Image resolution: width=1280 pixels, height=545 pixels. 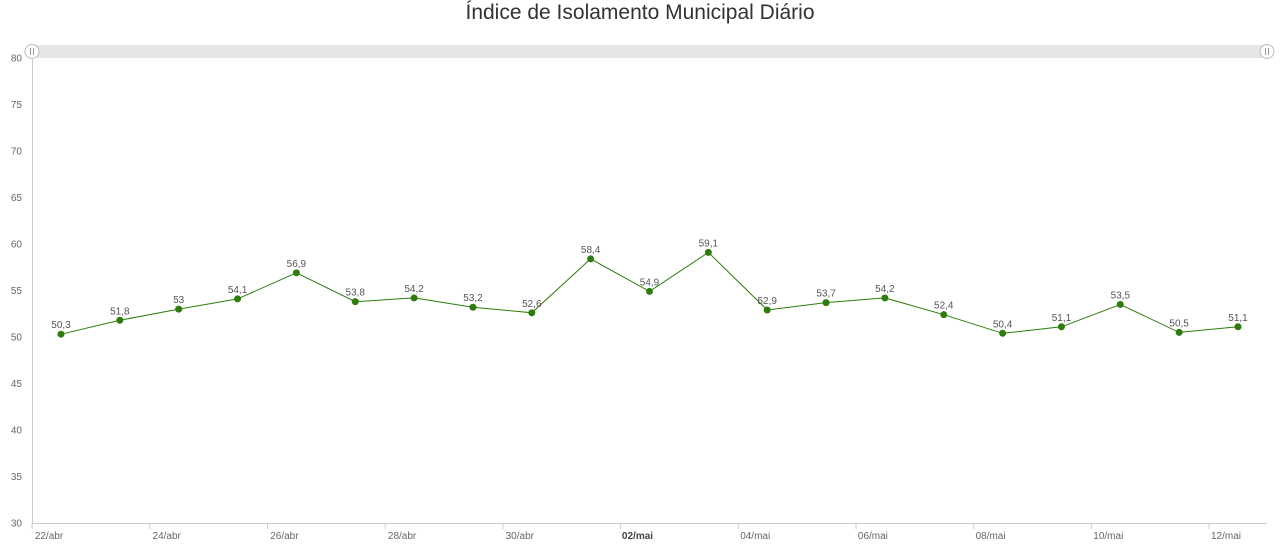 I want to click on zoom-handle-right, so click(x=1267, y=51).